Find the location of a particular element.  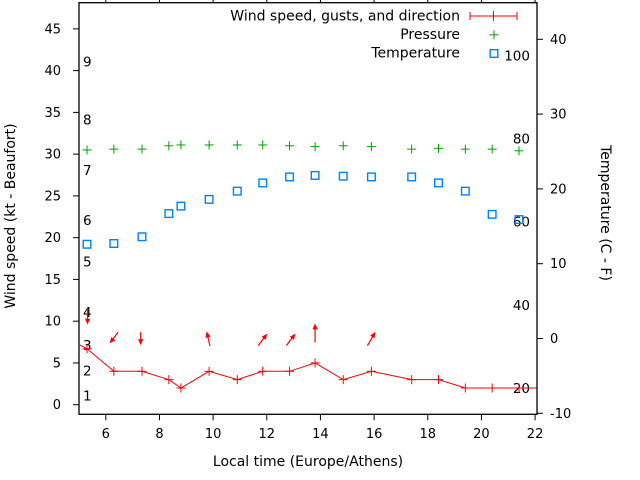

y-axis-label: Wind speed (kt - Beaufort) is located at coordinates (11, 215).